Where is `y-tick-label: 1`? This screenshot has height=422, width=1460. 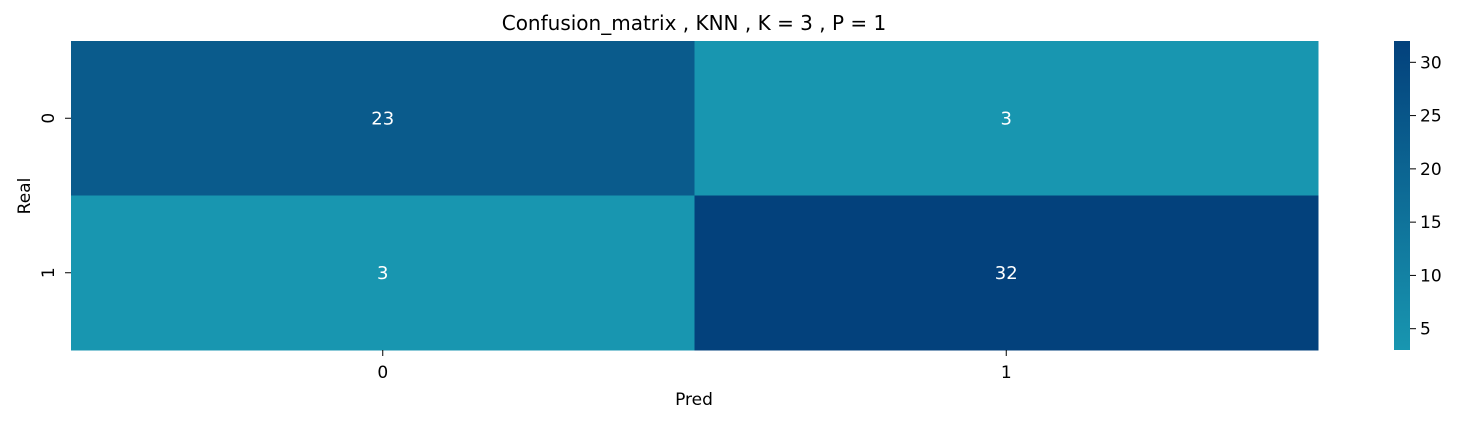
y-tick-label: 1 is located at coordinates (49, 272).